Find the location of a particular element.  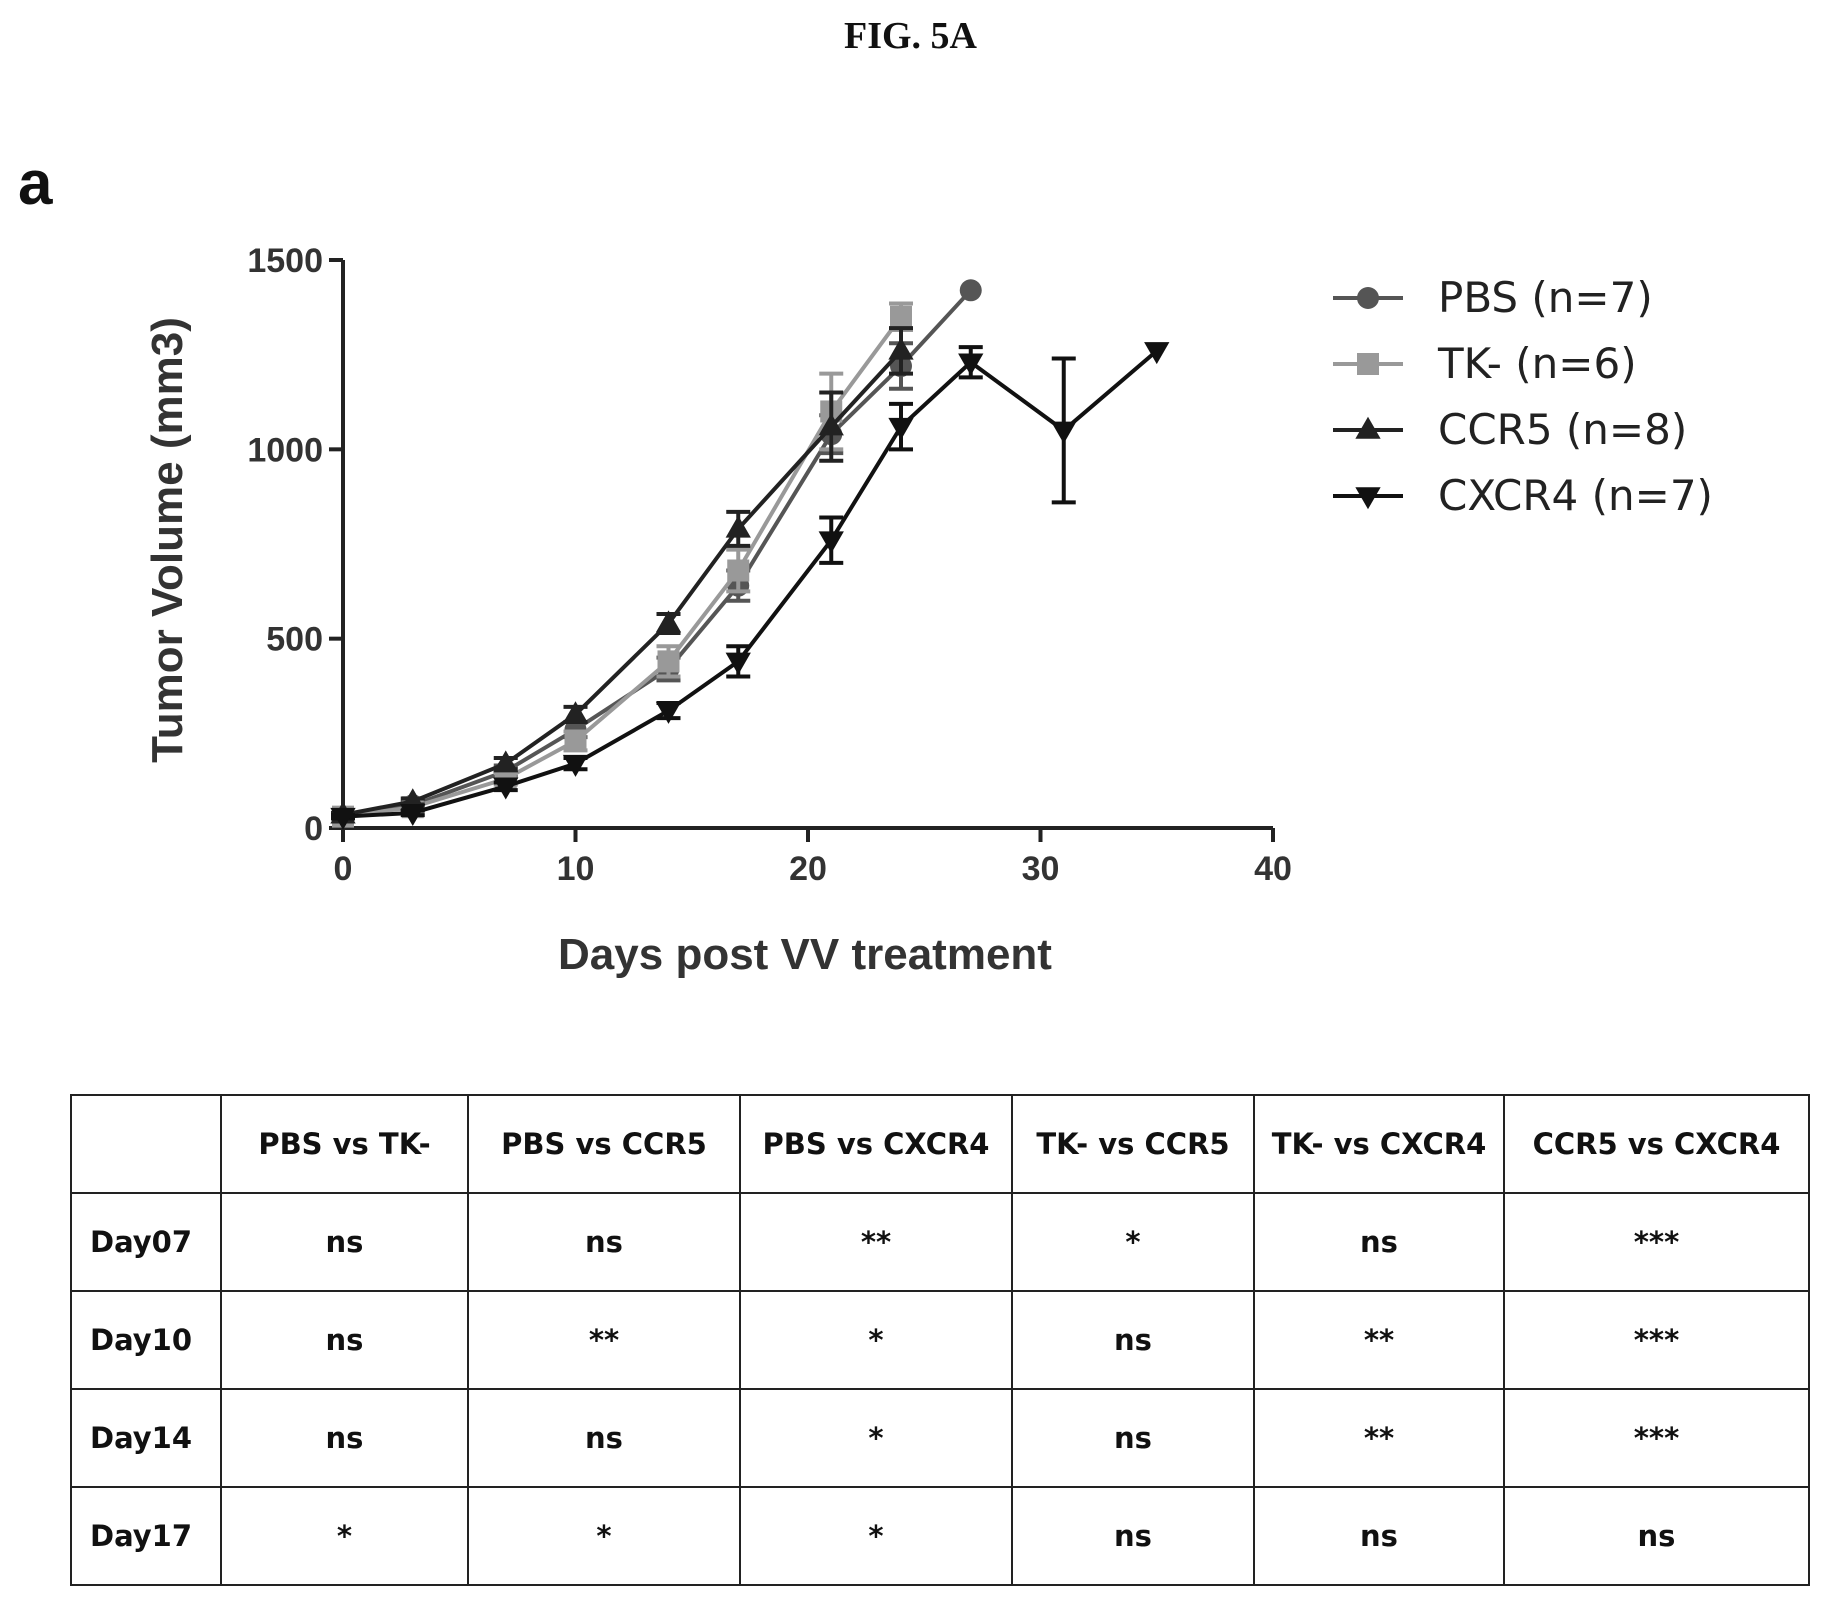

pbs-legend-marker is located at coordinates (1368, 298).